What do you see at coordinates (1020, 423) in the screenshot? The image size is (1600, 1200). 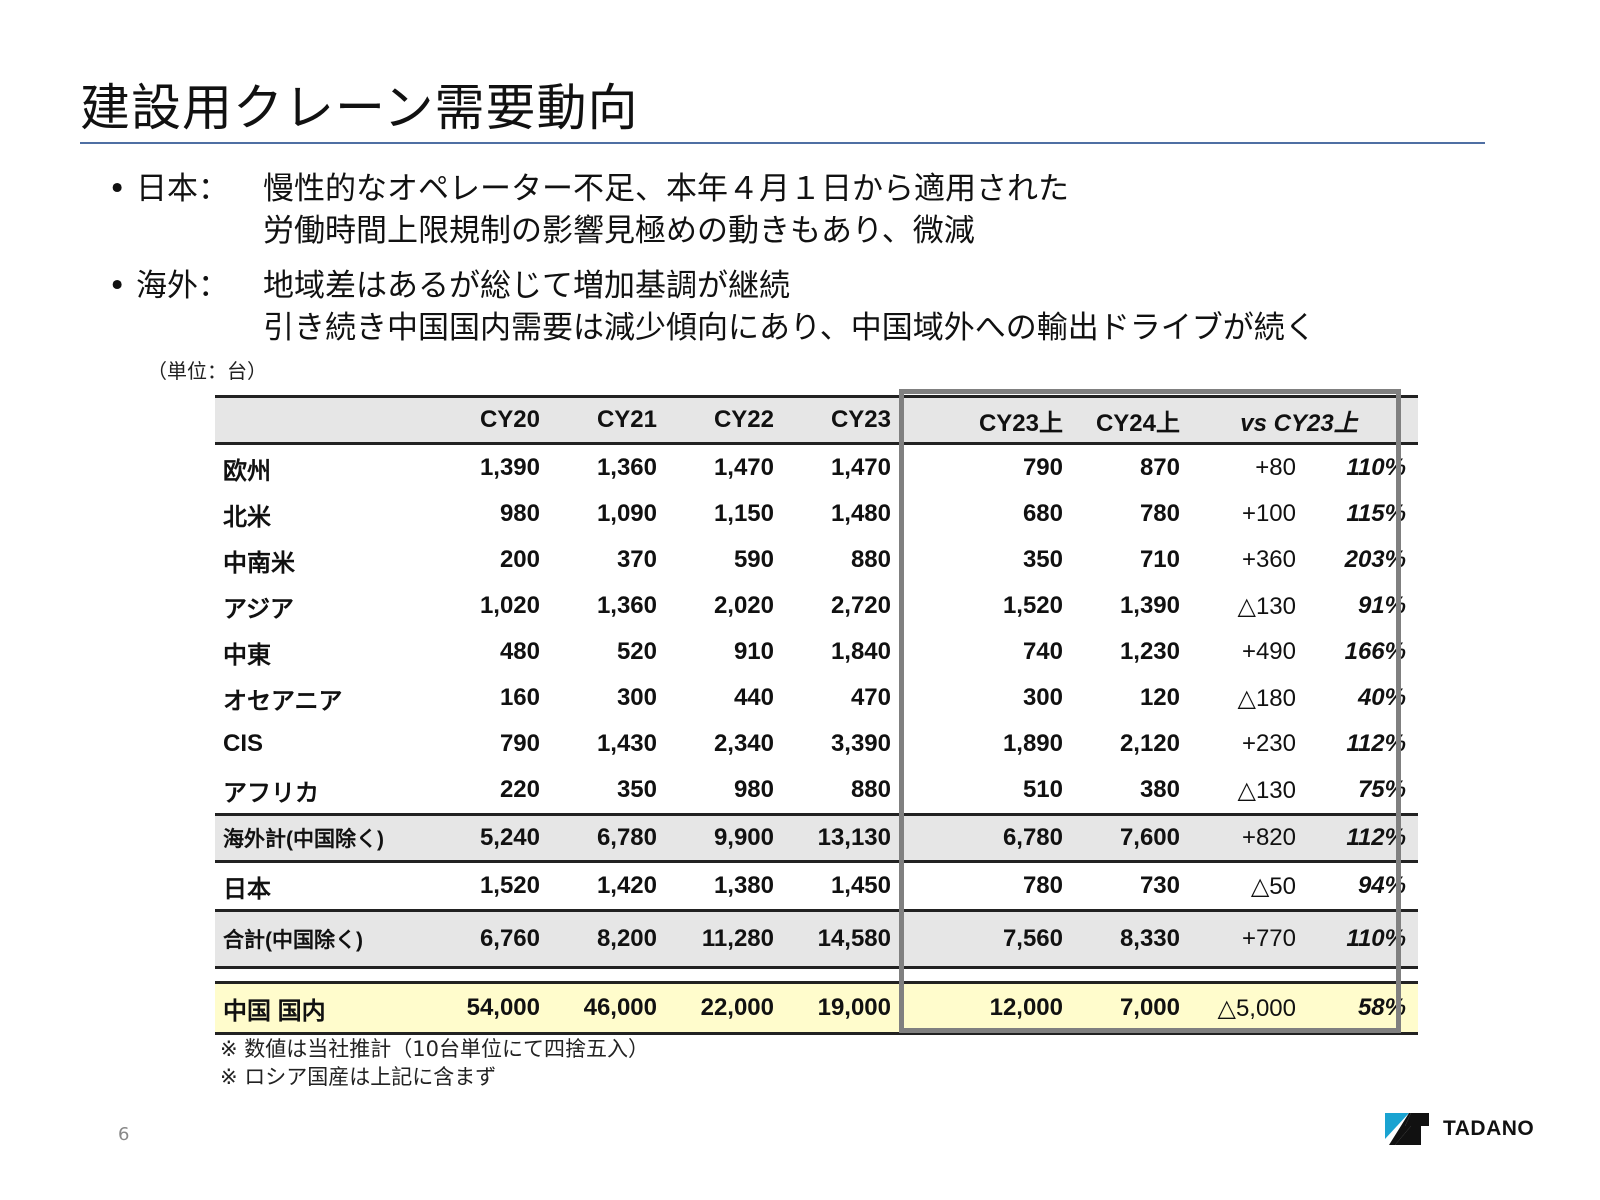 I see `column-header-cy23h1: CY23上` at bounding box center [1020, 423].